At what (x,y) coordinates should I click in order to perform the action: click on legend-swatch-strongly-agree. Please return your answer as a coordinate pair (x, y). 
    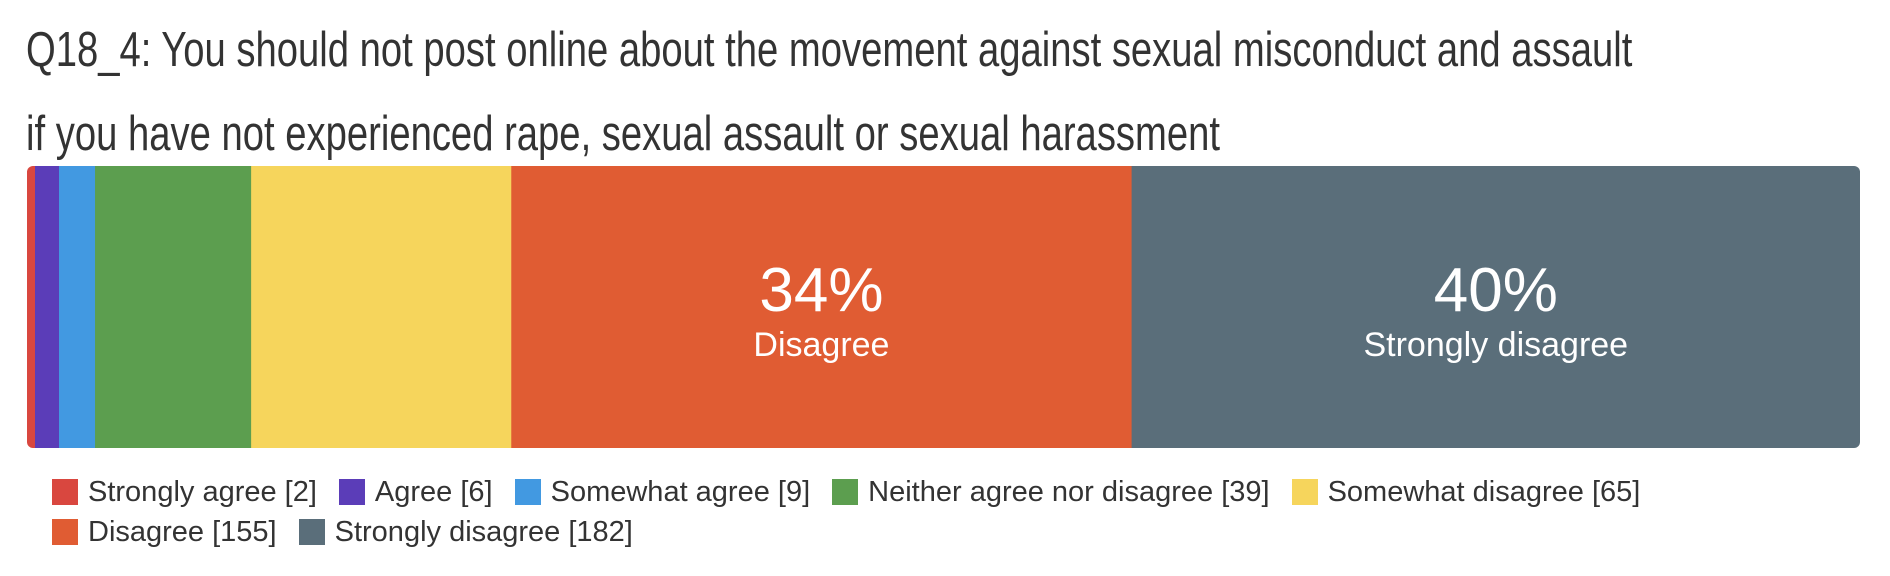
    Looking at the image, I should click on (65, 492).